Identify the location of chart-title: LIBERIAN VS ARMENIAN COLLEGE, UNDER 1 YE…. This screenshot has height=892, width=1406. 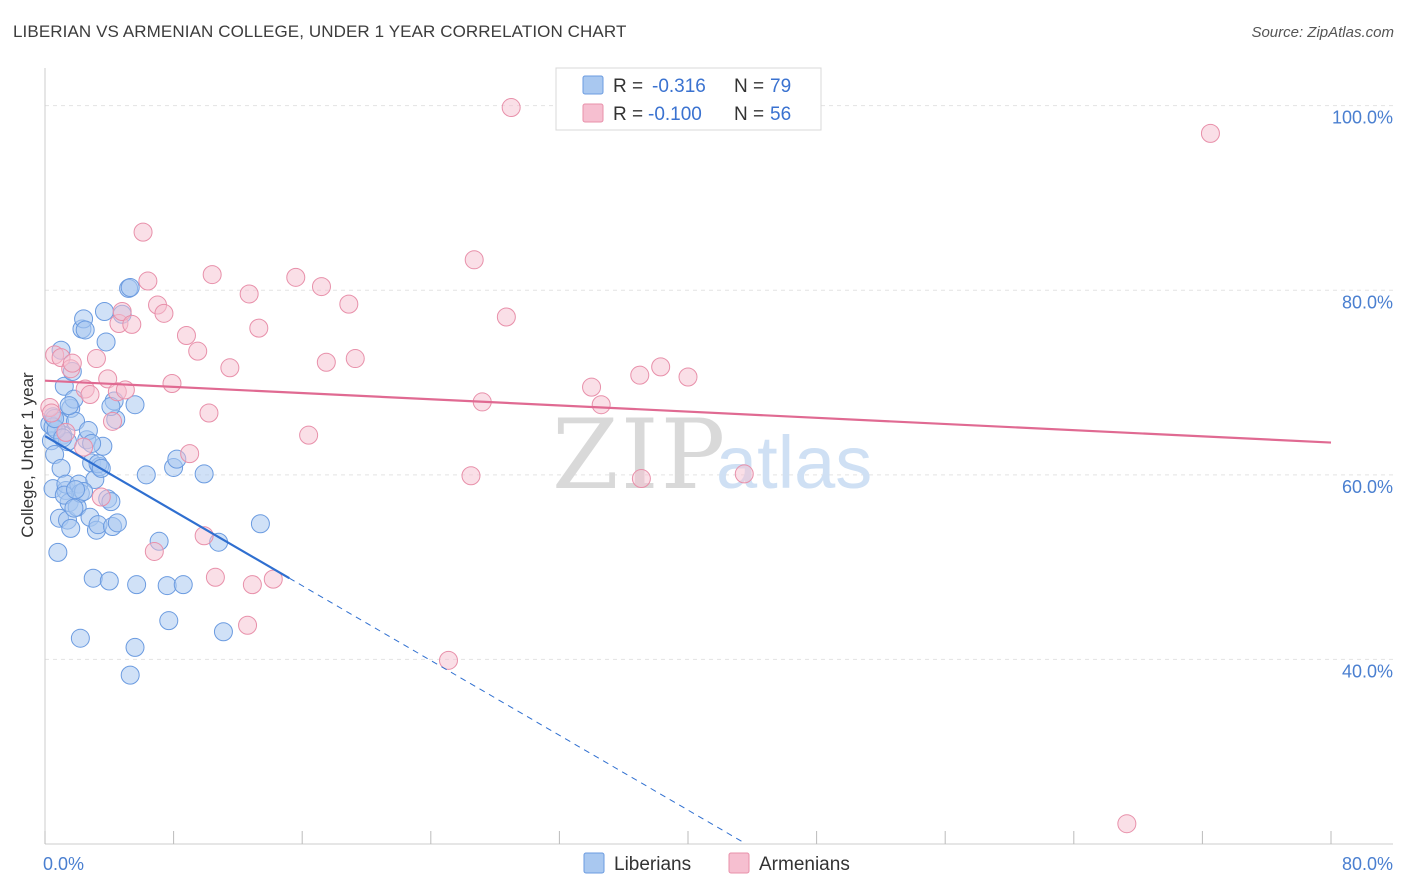
(320, 31).